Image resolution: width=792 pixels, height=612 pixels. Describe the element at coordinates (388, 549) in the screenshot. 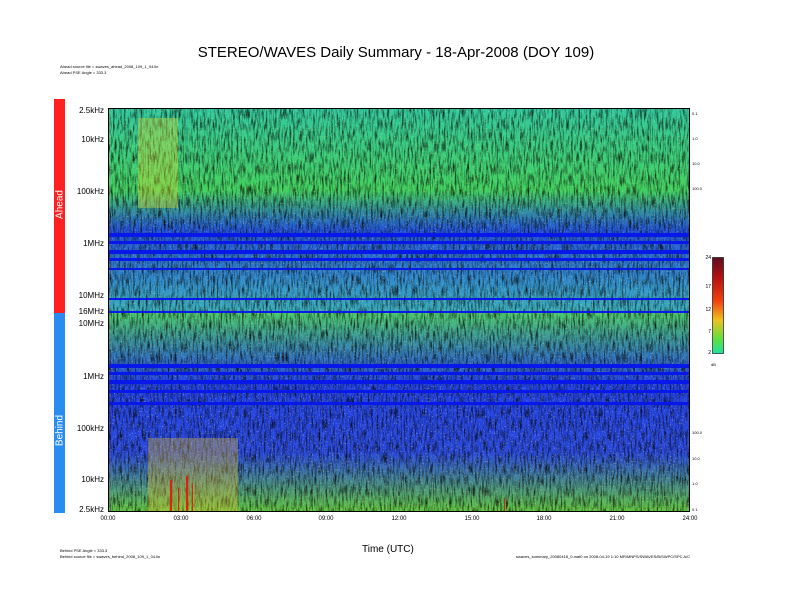

I see `x-axis-title: Time (UTC)` at that location.